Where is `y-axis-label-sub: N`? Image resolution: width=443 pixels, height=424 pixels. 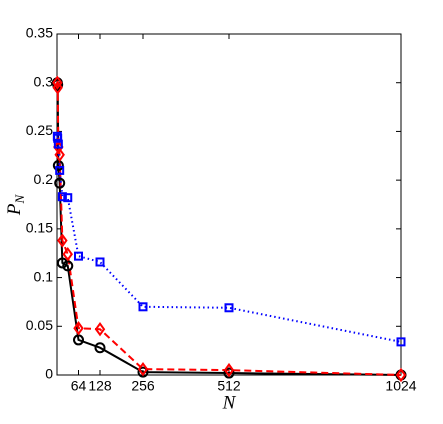 y-axis-label-sub: N is located at coordinates (19, 199).